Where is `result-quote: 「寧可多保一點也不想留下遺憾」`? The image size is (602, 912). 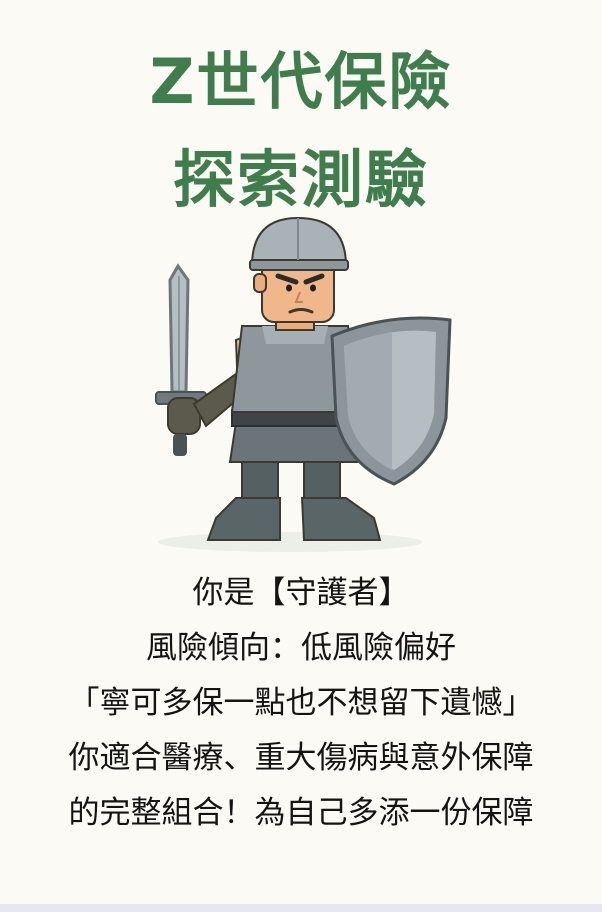
result-quote: 「寧可多保一點也不想留下遺憾」 is located at coordinates (301, 703).